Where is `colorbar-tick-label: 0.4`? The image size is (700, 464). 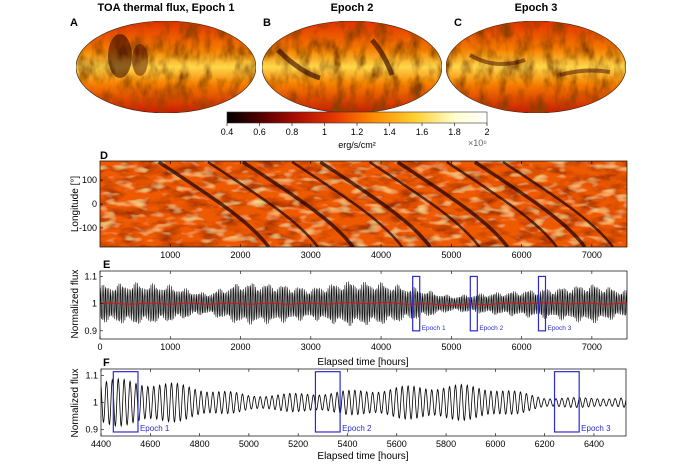
colorbar-tick-label: 0.4 is located at coordinates (227, 132).